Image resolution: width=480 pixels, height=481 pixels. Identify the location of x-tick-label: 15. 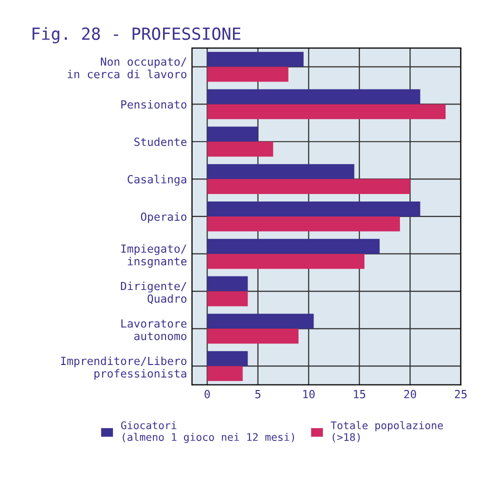
(360, 394).